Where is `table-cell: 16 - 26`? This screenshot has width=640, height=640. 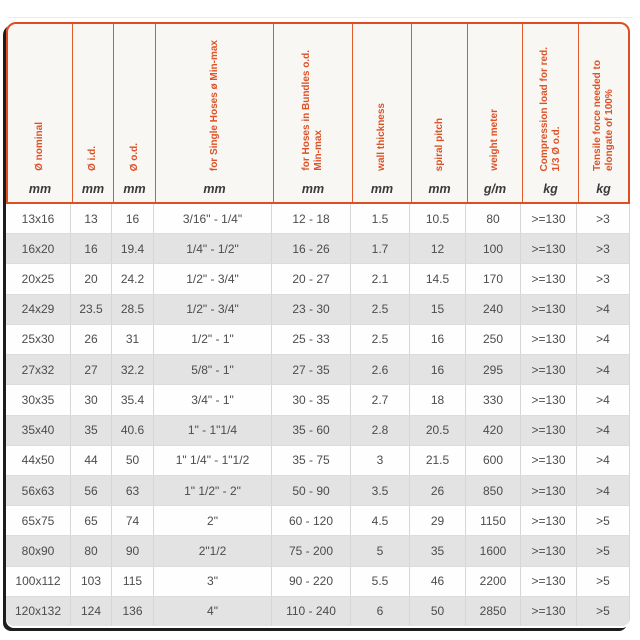 table-cell: 16 - 26 is located at coordinates (311, 249).